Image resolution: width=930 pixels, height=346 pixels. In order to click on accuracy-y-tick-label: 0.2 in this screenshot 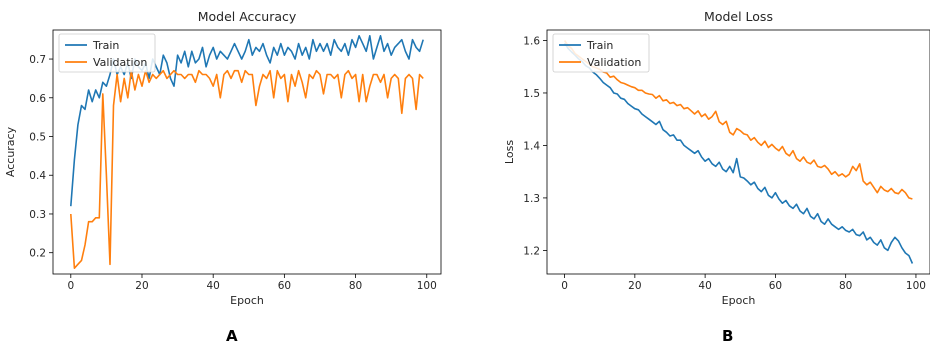, I will do `click(37, 254)`.